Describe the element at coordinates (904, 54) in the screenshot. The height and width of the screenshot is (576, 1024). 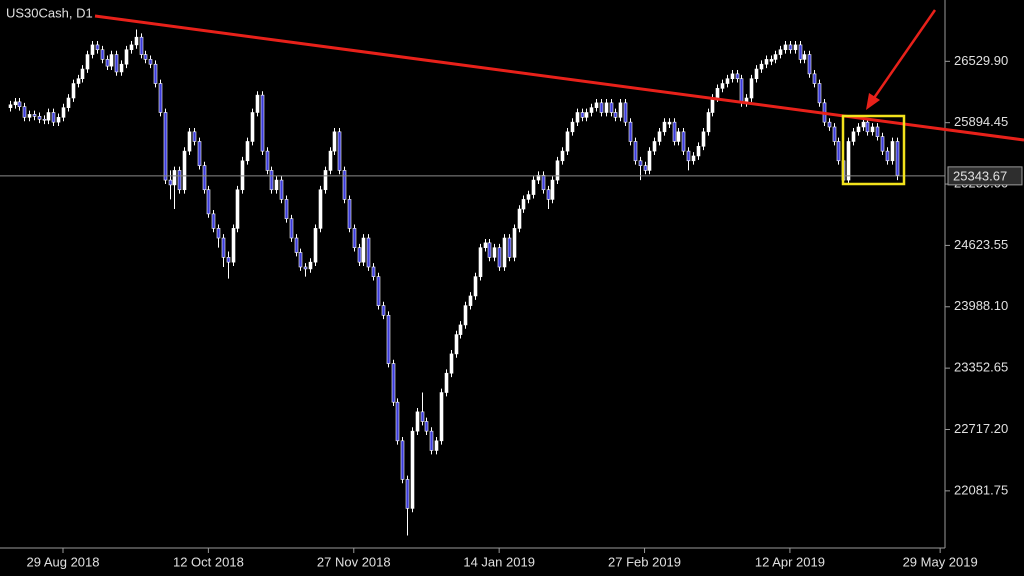
I see `arrow-shaft` at that location.